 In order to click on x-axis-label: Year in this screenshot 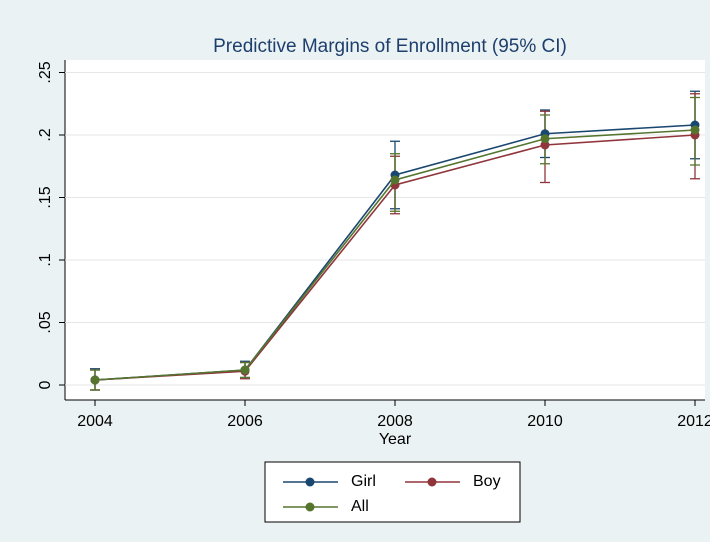, I will do `click(395, 439)`.